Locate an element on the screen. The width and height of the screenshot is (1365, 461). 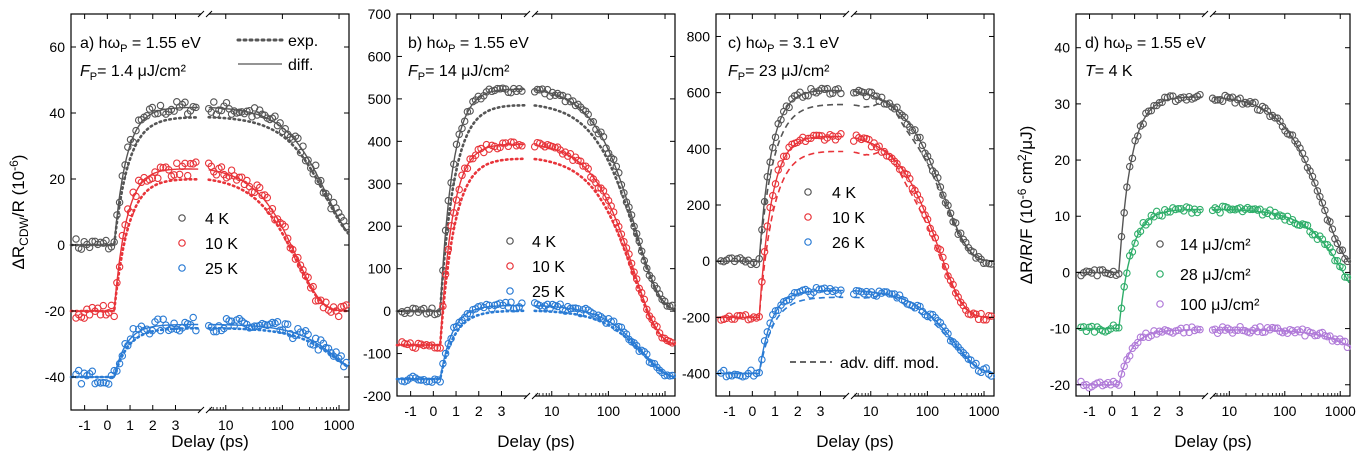
panel-a-fluence: FP= 1.4 μJ/cm² is located at coordinates (133, 73).